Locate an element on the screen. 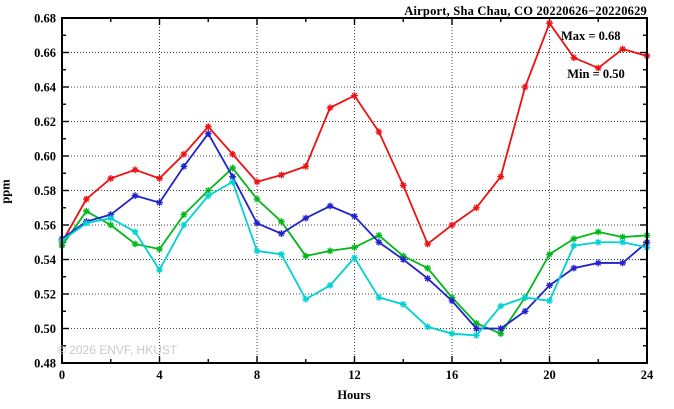 The image size is (674, 409). svg-text: 0.68 is located at coordinates (45, 19).